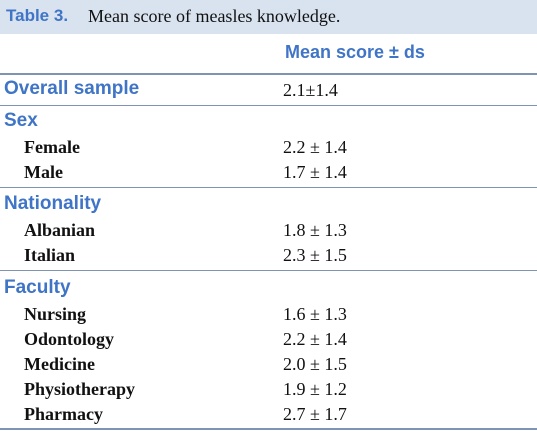  Describe the element at coordinates (315, 414) in the screenshot. I see `row-value: 2.7 ± 1.7` at that location.